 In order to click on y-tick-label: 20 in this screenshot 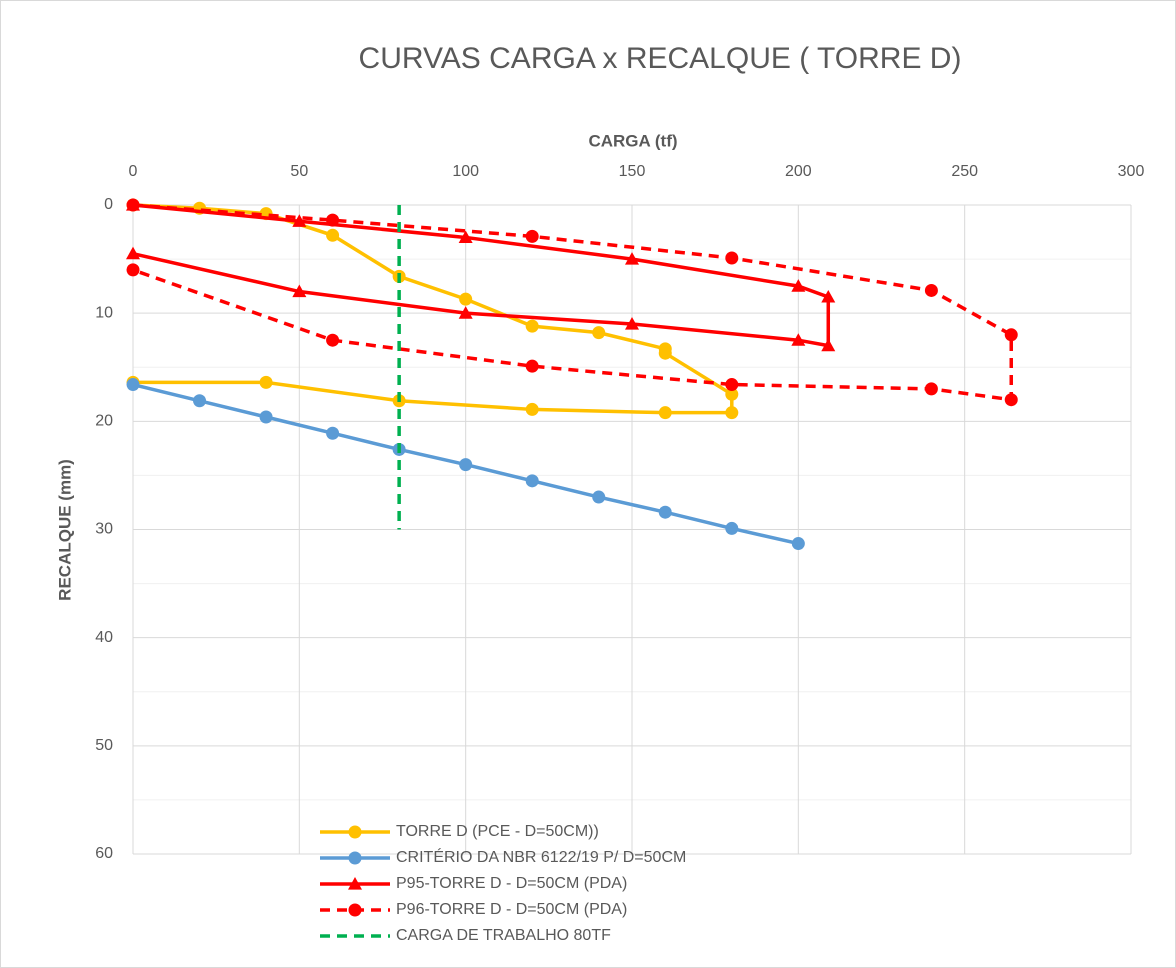, I will do `click(104, 421)`.